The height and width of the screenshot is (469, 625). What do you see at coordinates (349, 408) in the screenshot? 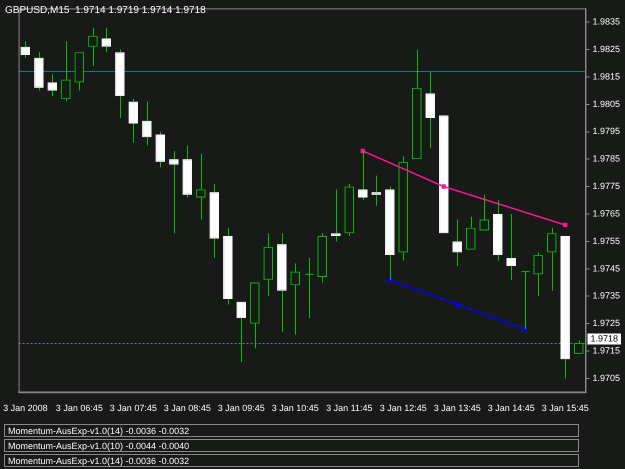
I see `x-tick-label: 3 Jan 11:45` at bounding box center [349, 408].